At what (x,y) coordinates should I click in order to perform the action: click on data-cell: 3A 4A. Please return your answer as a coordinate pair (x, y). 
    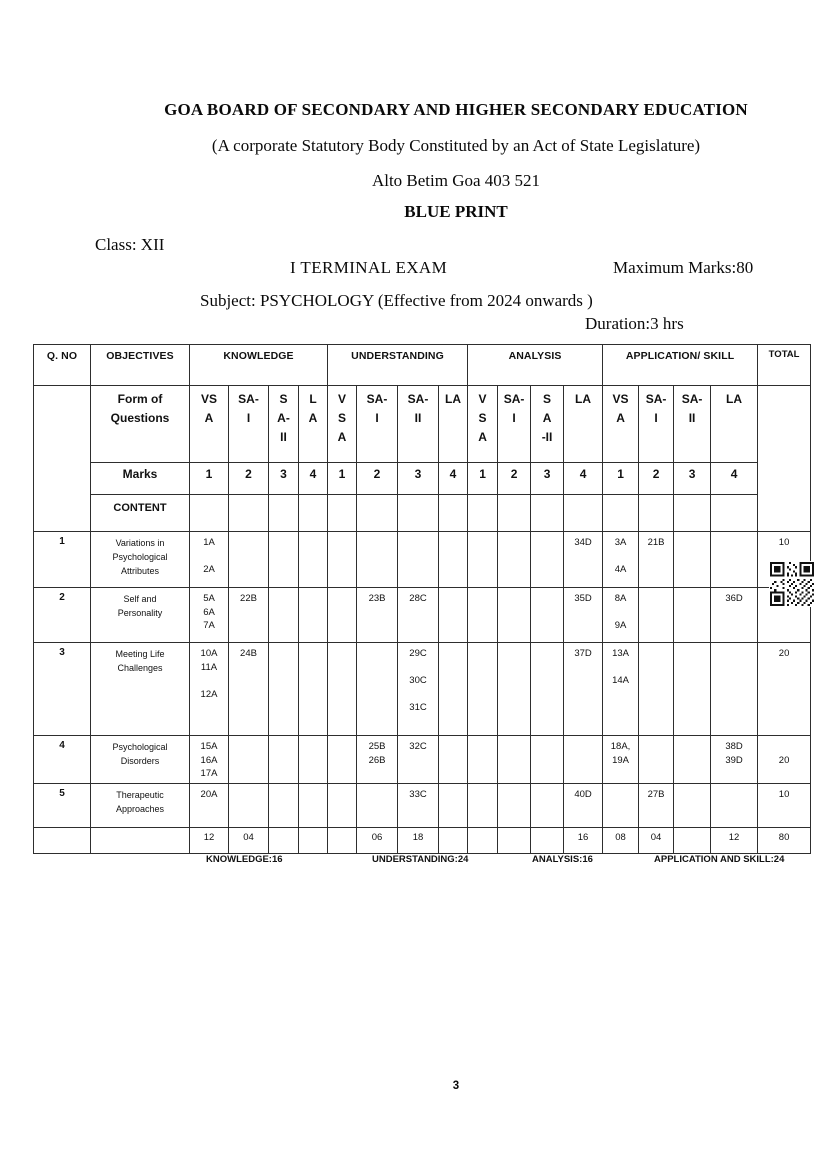
    Looking at the image, I should click on (621, 559).